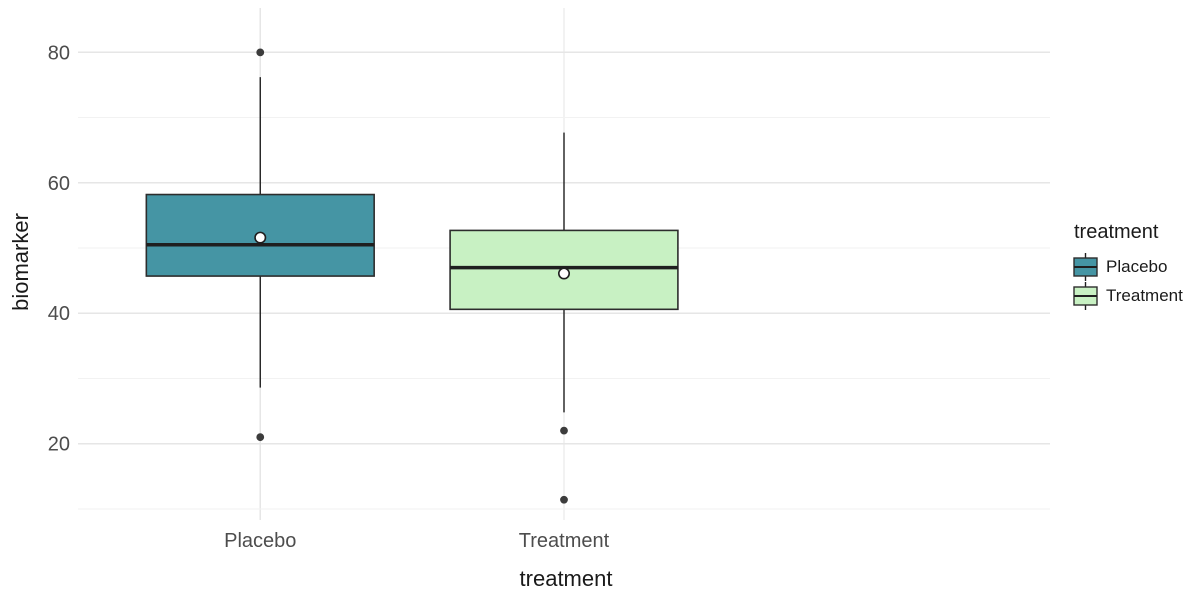 This screenshot has width=1200, height=600. I want to click on y-tick-label: 20, so click(59, 445).